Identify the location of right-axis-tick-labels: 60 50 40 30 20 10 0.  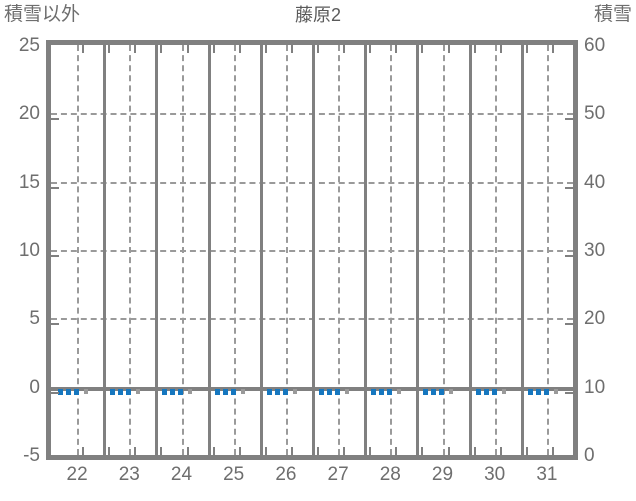
(610, 250).